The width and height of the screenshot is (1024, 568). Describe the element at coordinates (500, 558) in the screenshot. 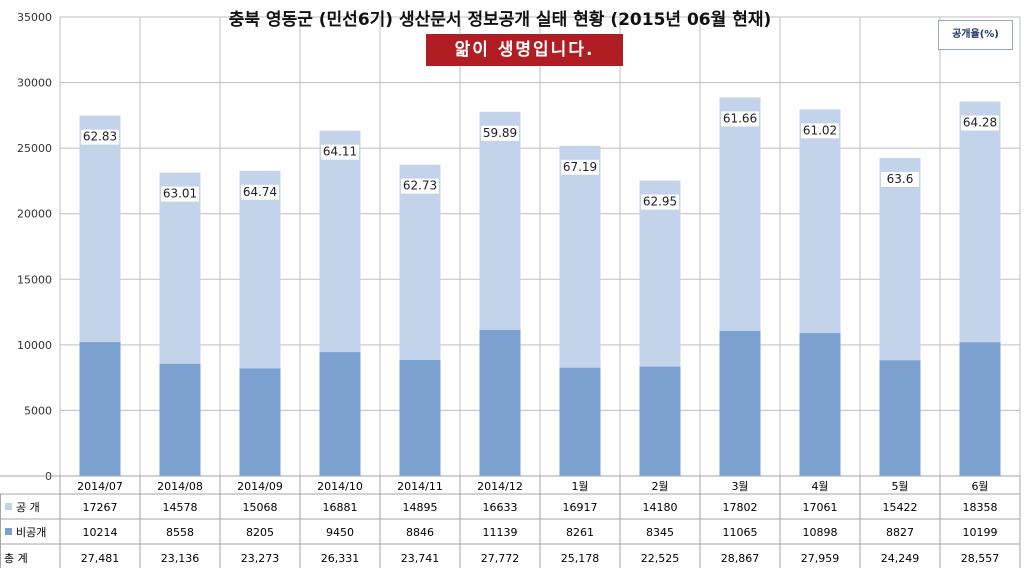

I see `table-cell: 27,772` at that location.